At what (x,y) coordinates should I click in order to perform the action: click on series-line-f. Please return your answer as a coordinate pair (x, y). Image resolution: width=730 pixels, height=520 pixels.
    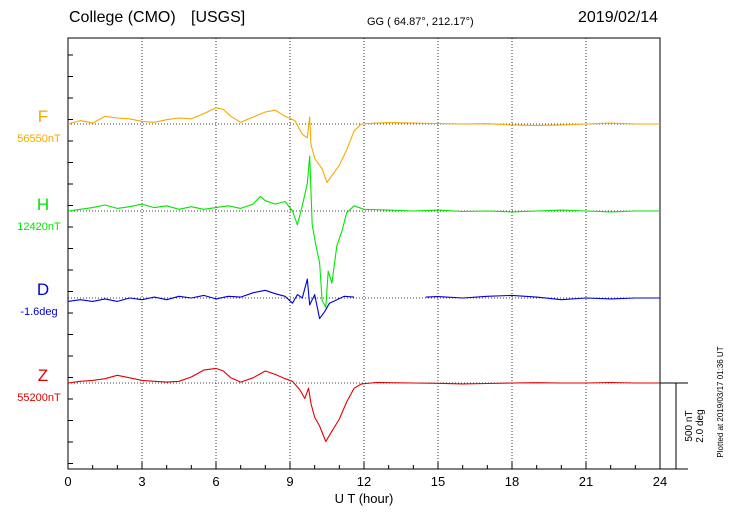
    Looking at the image, I should click on (363, 145).